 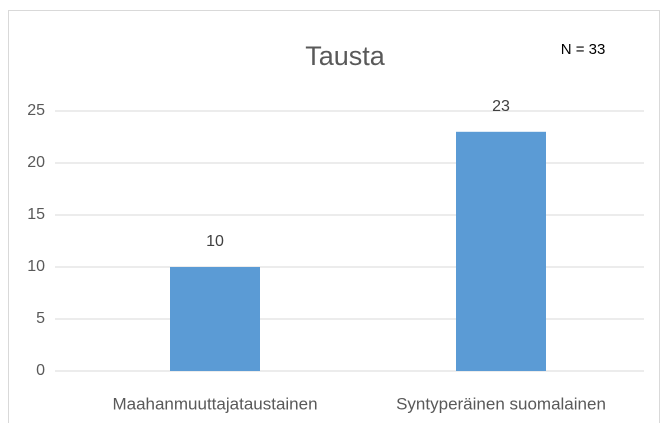 What do you see at coordinates (36, 214) in the screenshot?
I see `y-tick-label: 15` at bounding box center [36, 214].